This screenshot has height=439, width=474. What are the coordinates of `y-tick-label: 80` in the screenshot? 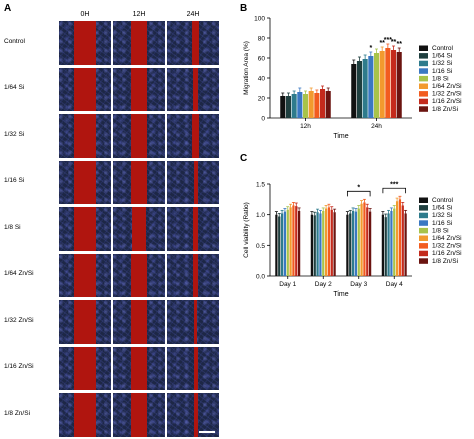 It's located at (262, 39).